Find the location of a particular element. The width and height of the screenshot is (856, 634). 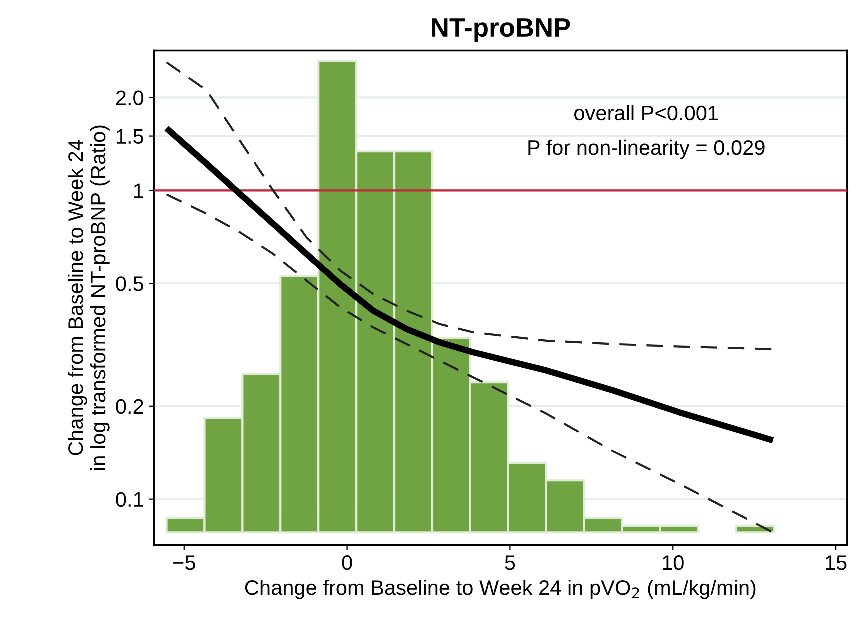

x-tick-label: −5 is located at coordinates (185, 563).